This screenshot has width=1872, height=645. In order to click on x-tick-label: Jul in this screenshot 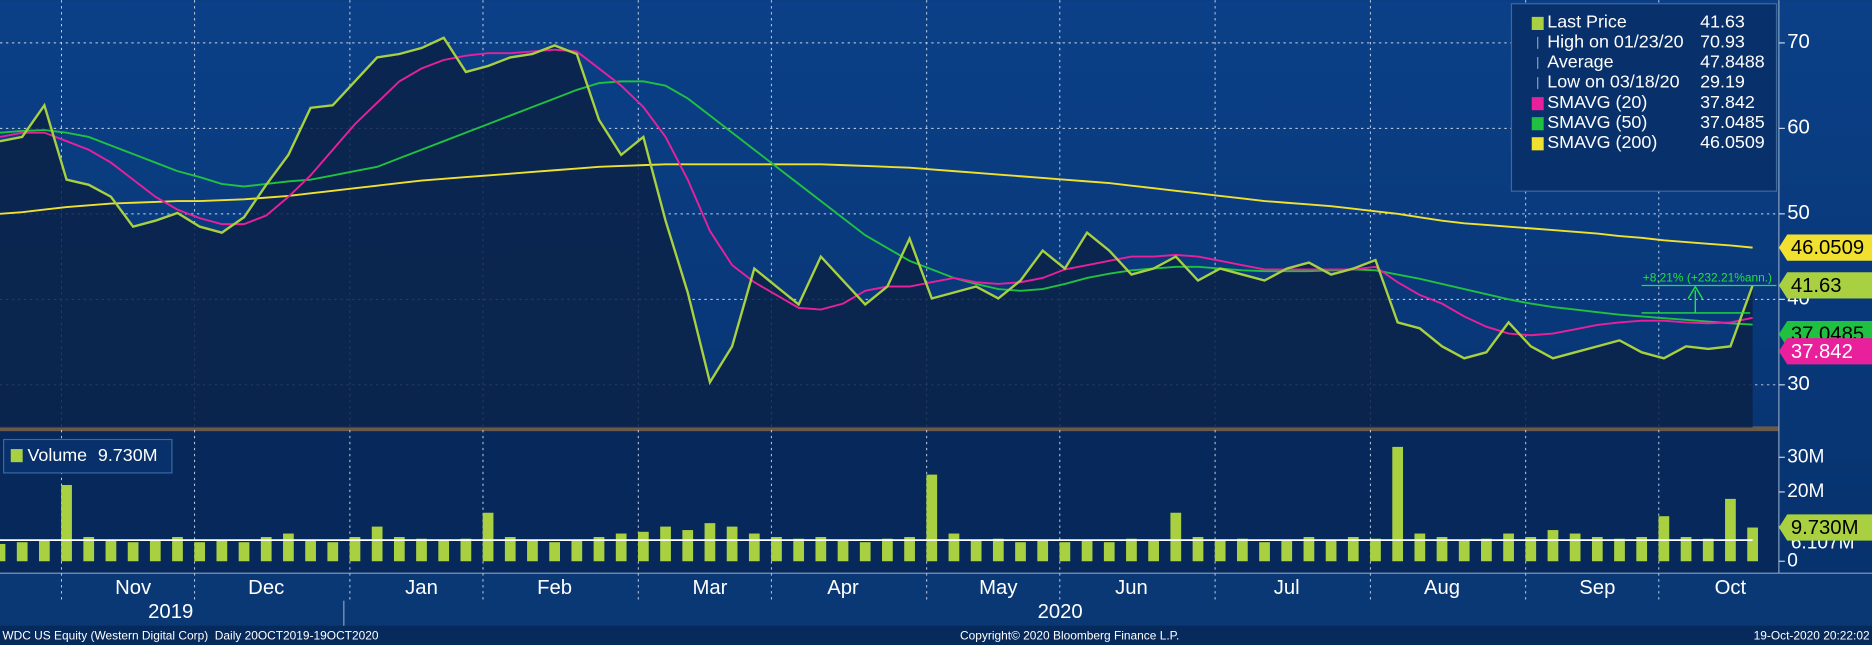, I will do `click(1287, 588)`.